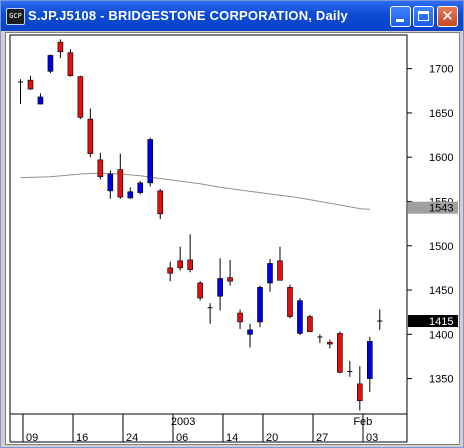 The width and height of the screenshot is (464, 448). Describe the element at coordinates (182, 438) in the screenshot. I see `x-tick-label: 06` at that location.